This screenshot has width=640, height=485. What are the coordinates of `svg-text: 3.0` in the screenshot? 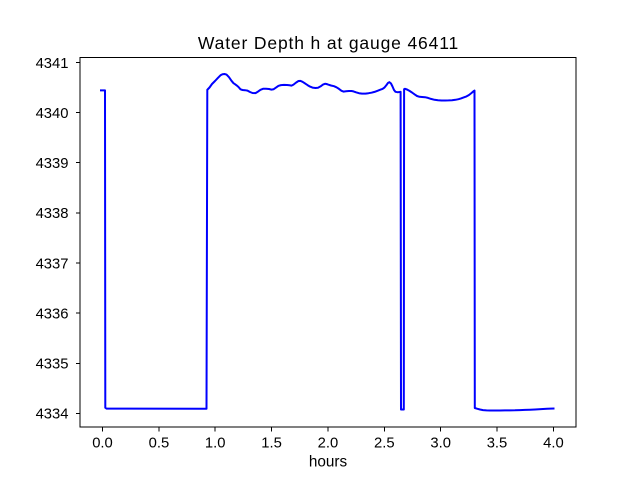 It's located at (440, 444).